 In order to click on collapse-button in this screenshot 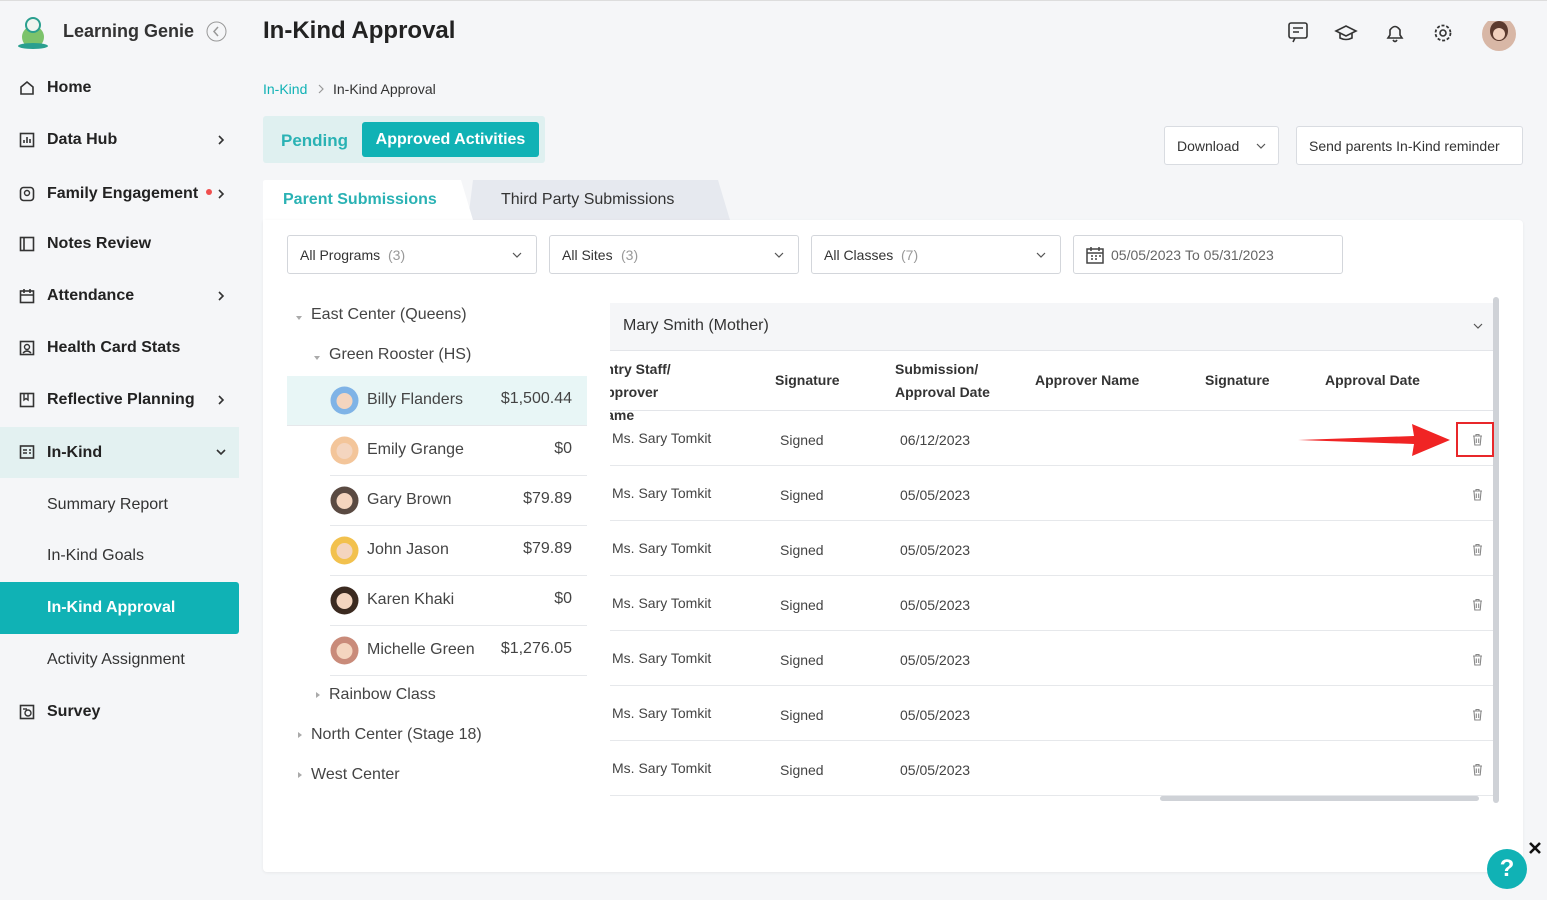, I will do `click(216, 31)`.